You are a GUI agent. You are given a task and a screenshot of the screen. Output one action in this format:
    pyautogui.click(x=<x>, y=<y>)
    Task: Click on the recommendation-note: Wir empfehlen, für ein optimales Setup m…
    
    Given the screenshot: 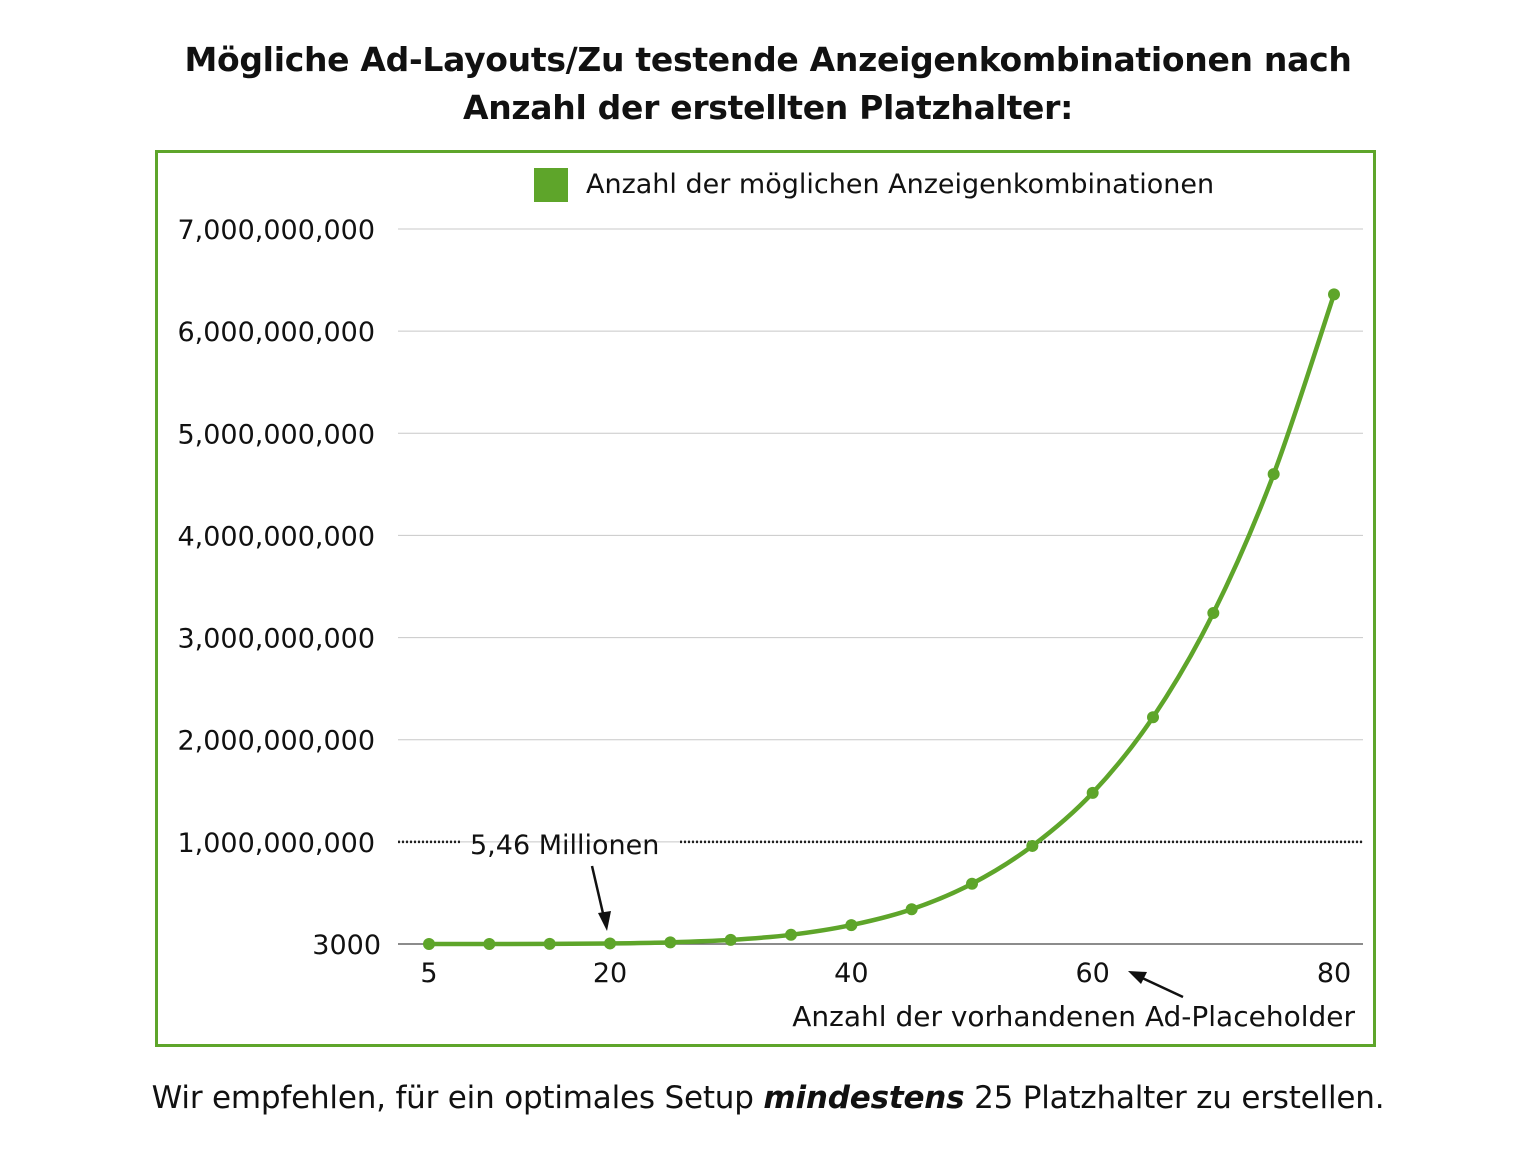 What is the action you would take?
    pyautogui.click(x=768, y=1098)
    